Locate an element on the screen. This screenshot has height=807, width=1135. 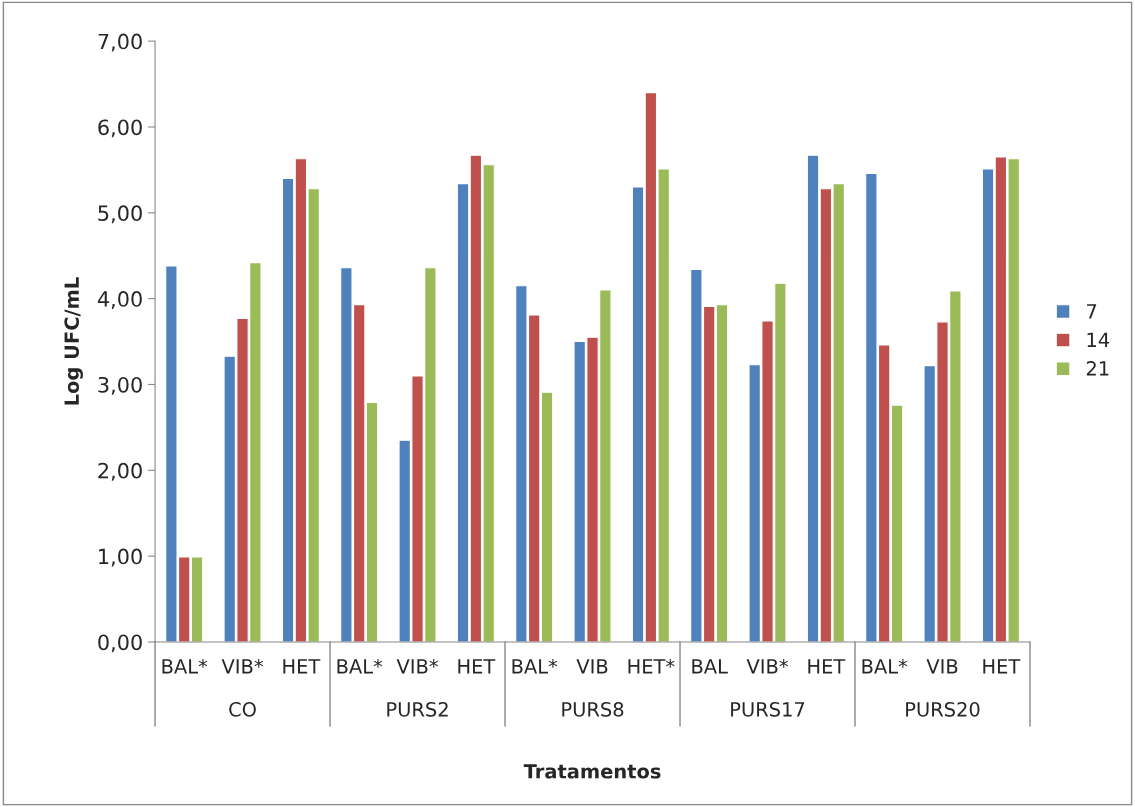
legend-label: 7 is located at coordinates (1092, 311).